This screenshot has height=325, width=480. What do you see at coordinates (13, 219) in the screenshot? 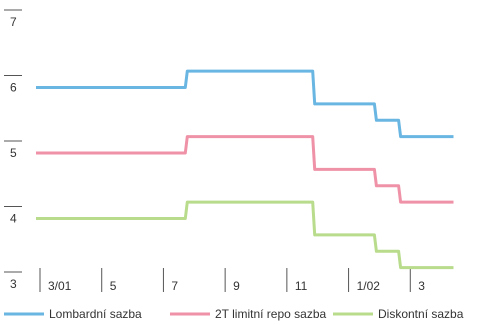
I see `y-tick-label: 4` at bounding box center [13, 219].